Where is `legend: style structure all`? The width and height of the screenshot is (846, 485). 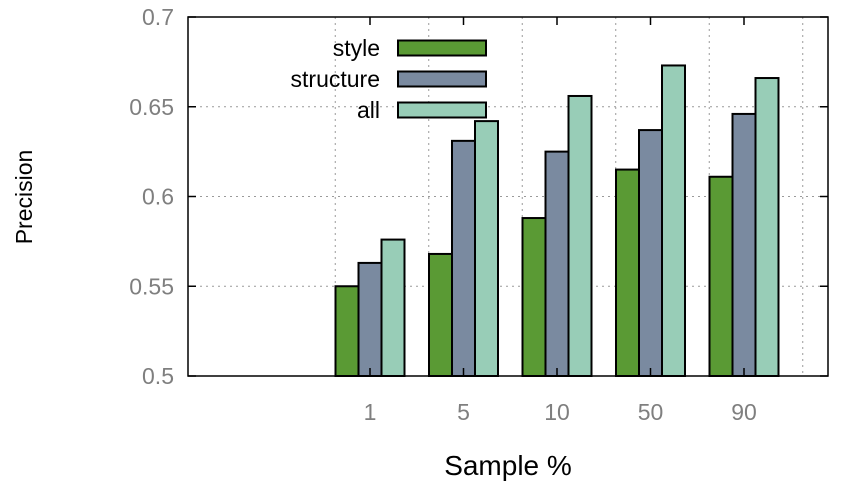 legend: style structure all is located at coordinates (389, 79).